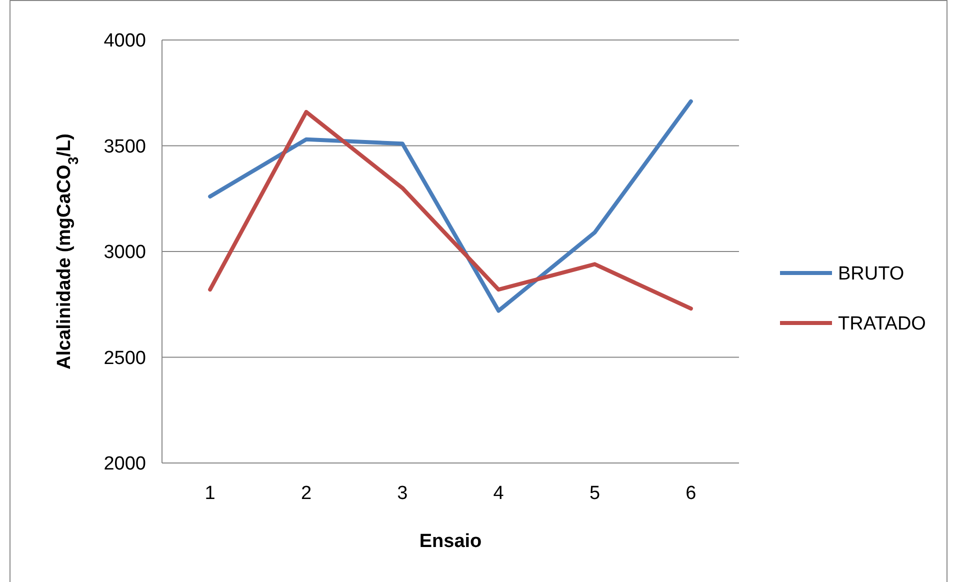 The width and height of the screenshot is (957, 582). I want to click on x-tick-label: 6, so click(691, 493).